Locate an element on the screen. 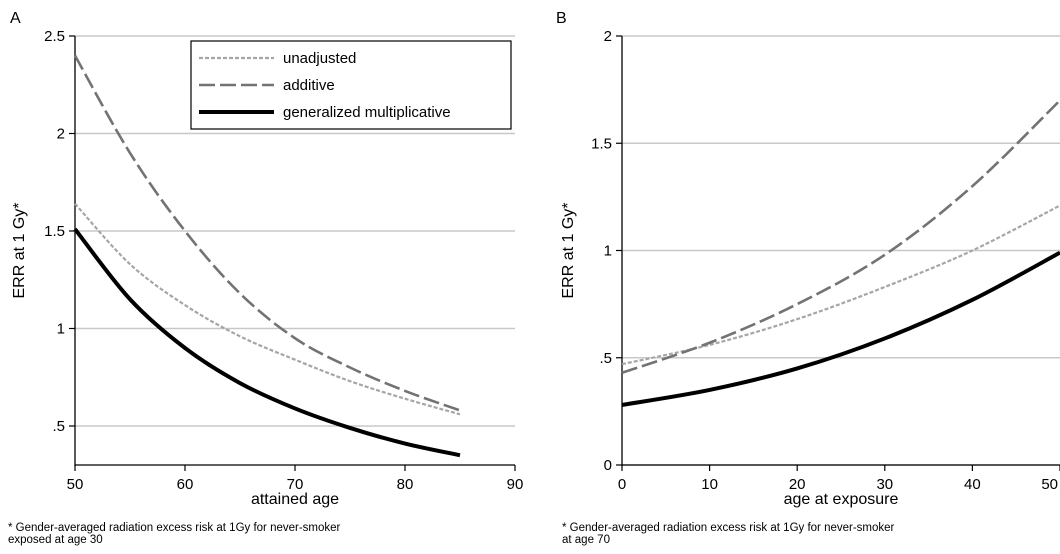  panel-b-x-tick-label: 10 is located at coordinates (709, 484).